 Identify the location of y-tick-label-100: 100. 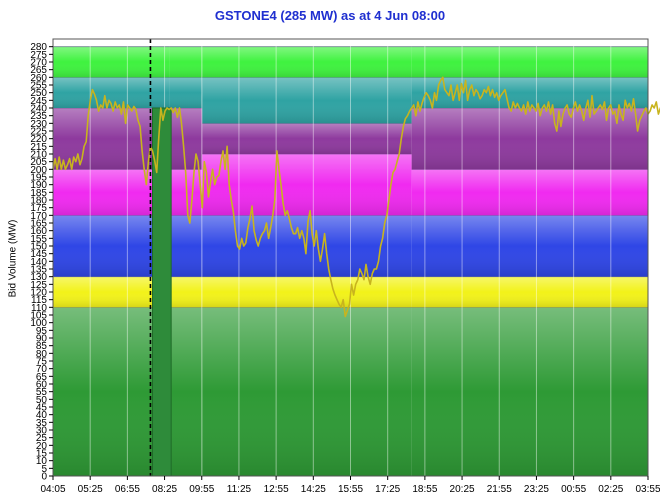
(38, 323).